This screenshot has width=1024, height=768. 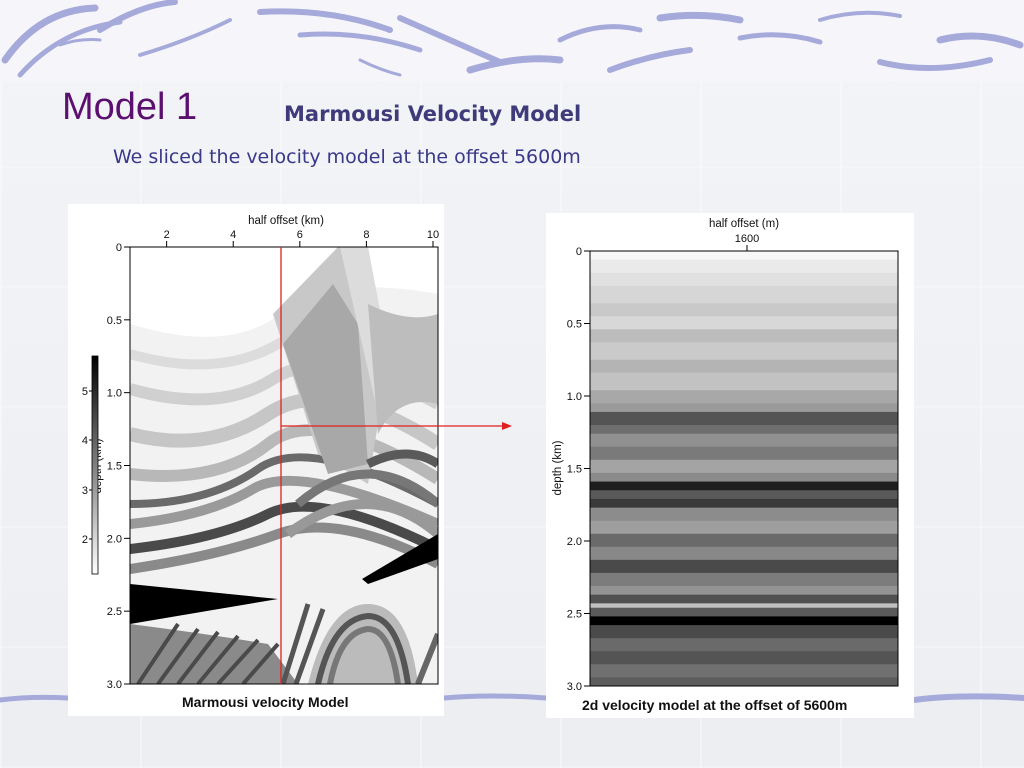 What do you see at coordinates (433, 114) in the screenshot?
I see `slide-heading: Marmousi Velocity Model` at bounding box center [433, 114].